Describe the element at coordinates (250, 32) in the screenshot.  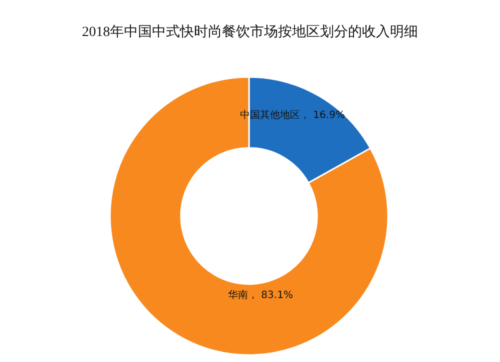
I see `chart-title: 2018年中国中式快时尚餐饮市场按地区划分的收入明细` at that location.